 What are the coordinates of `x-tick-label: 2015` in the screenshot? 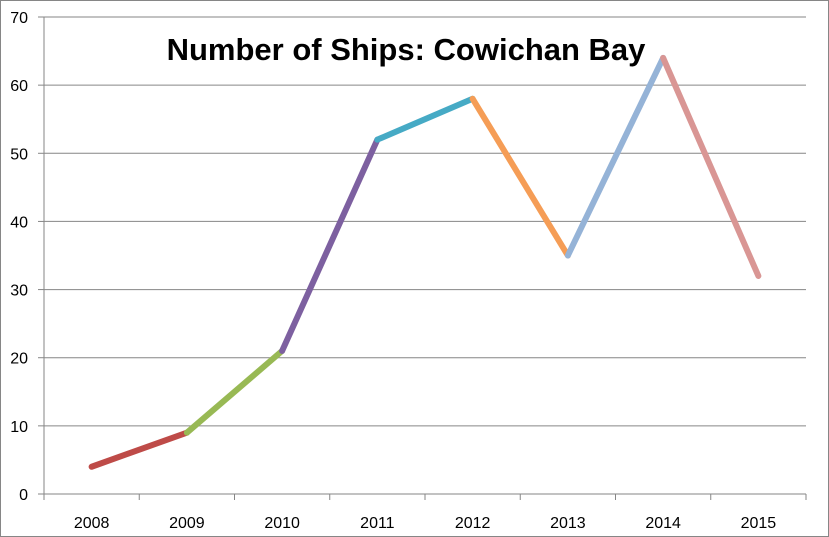 It's located at (759, 523).